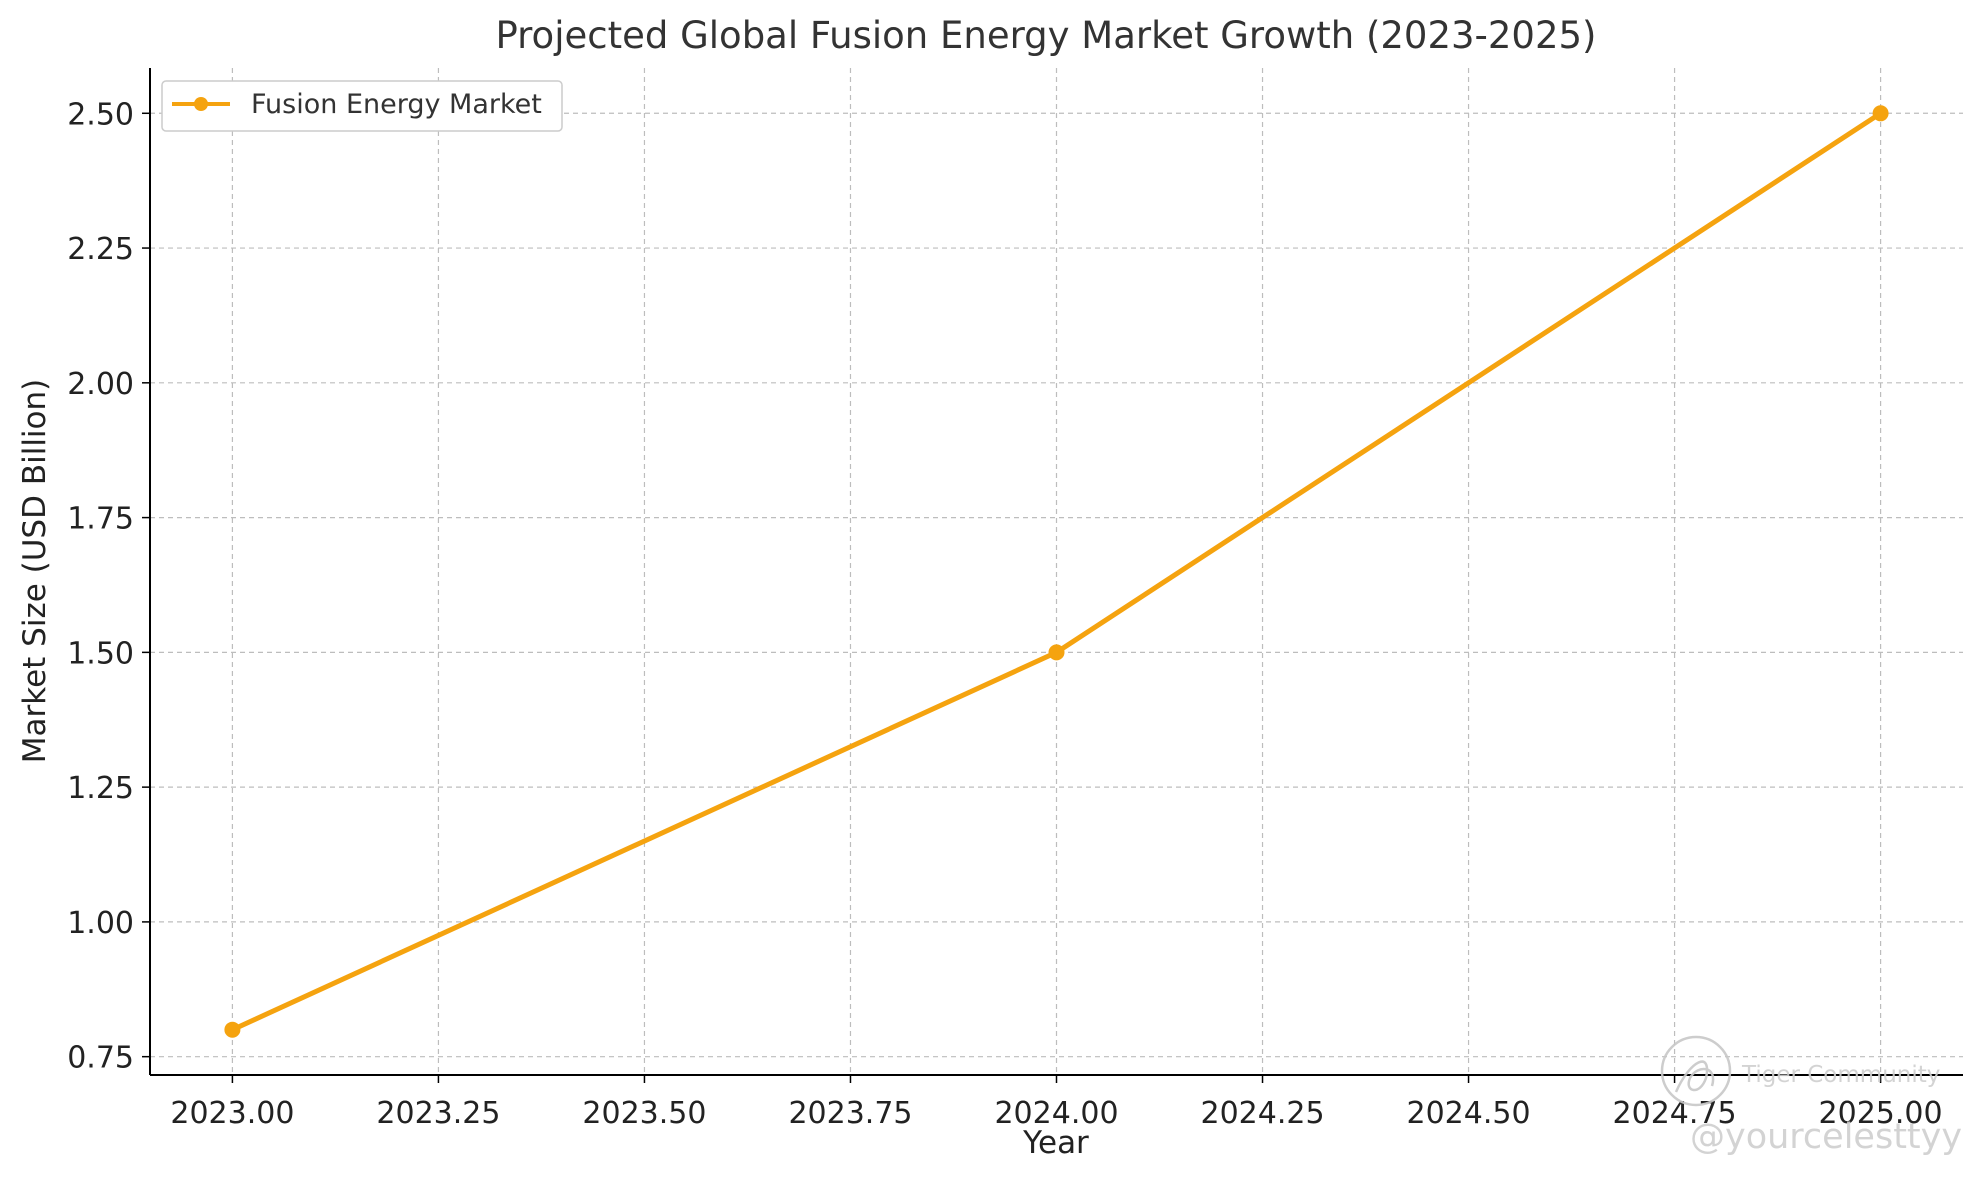 This screenshot has height=1180, width=1979. What do you see at coordinates (100, 519) in the screenshot?
I see `y-tick-label: 1.75` at bounding box center [100, 519].